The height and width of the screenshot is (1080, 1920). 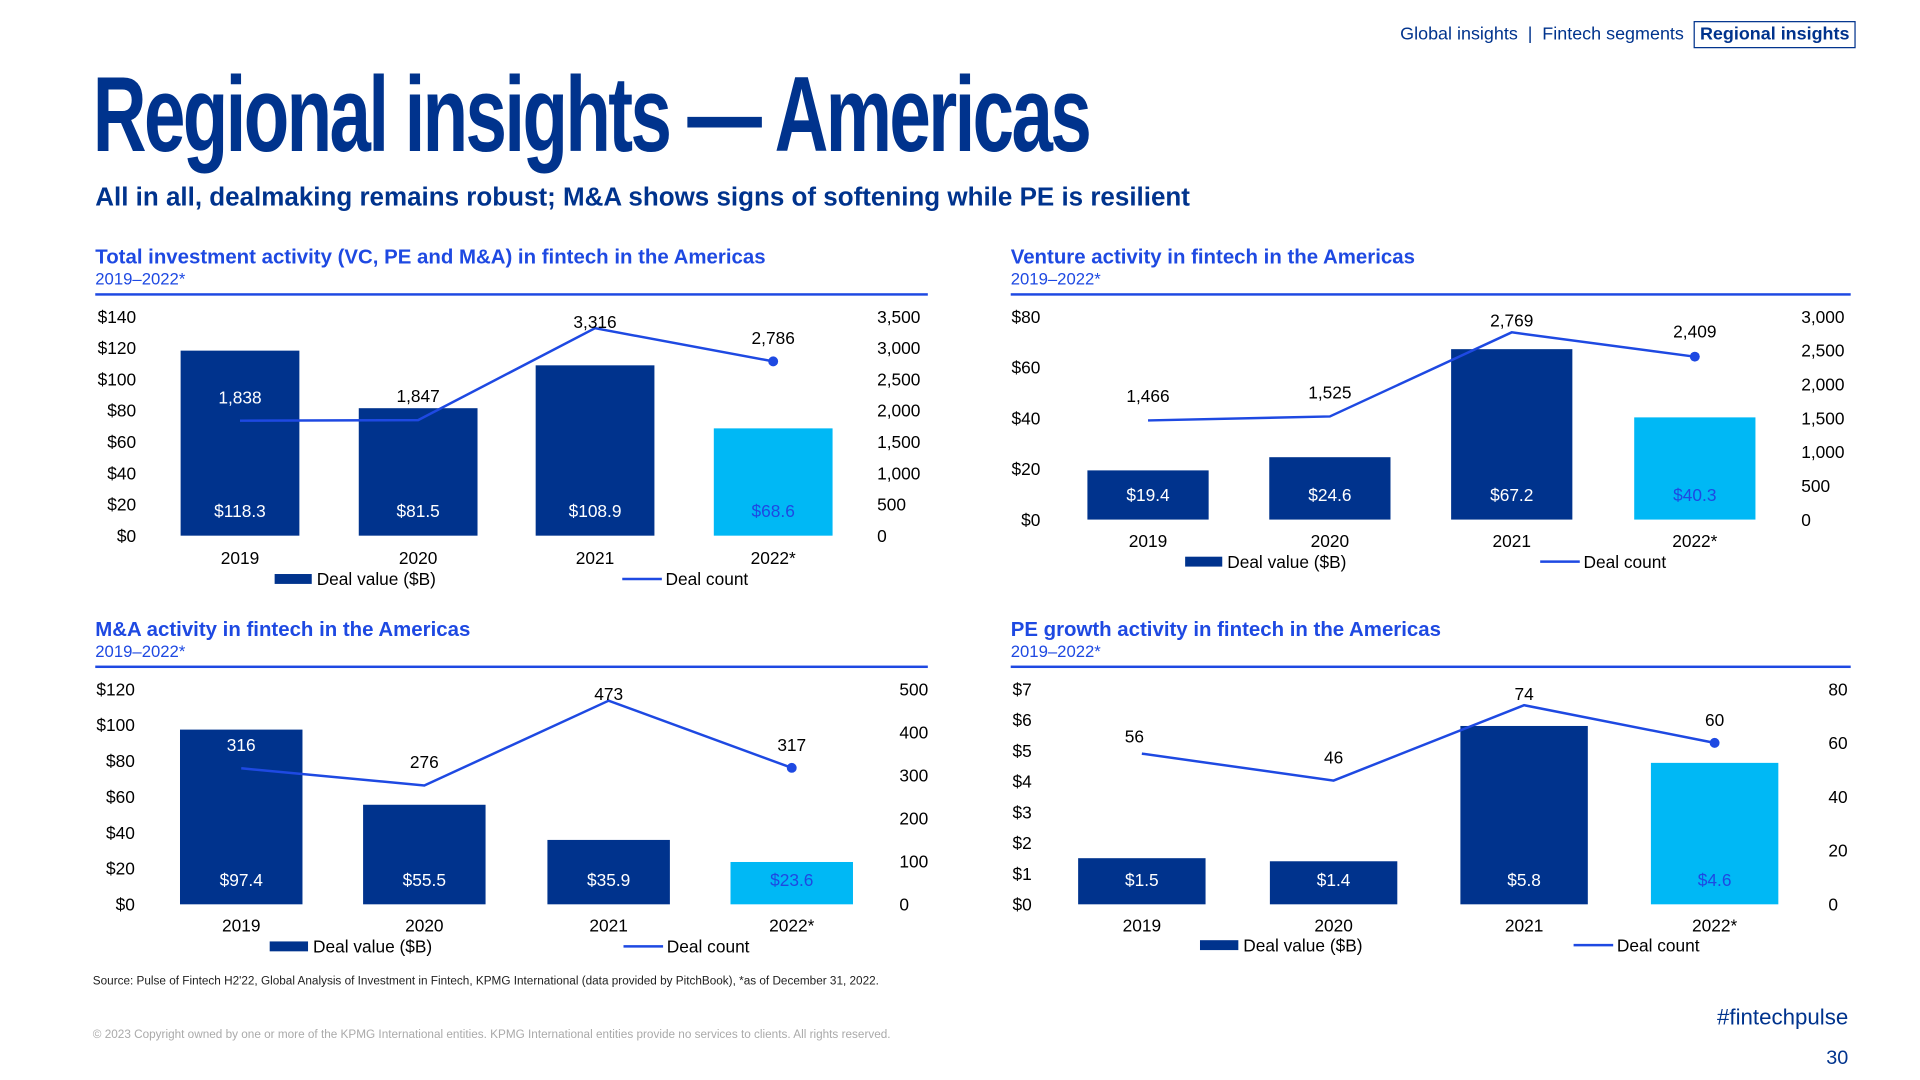 What do you see at coordinates (1524, 880) in the screenshot?
I see `bar-value-label: $5.8` at bounding box center [1524, 880].